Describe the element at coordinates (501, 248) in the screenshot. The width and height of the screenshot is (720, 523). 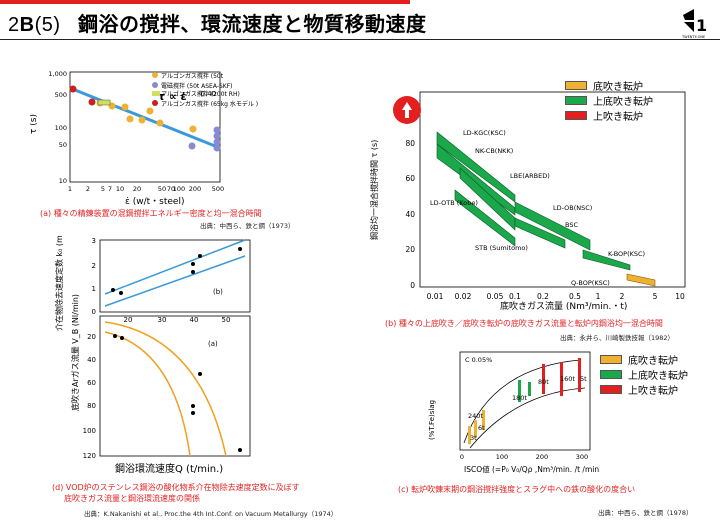
I see `svg-text: STB (Sumitomo)` at that location.